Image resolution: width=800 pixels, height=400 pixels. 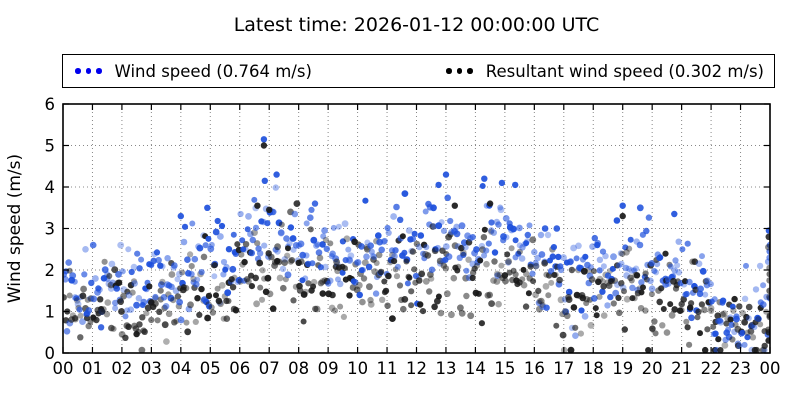 What do you see at coordinates (88, 71) in the screenshot?
I see `wind-legend-dots-icon` at bounding box center [88, 71].